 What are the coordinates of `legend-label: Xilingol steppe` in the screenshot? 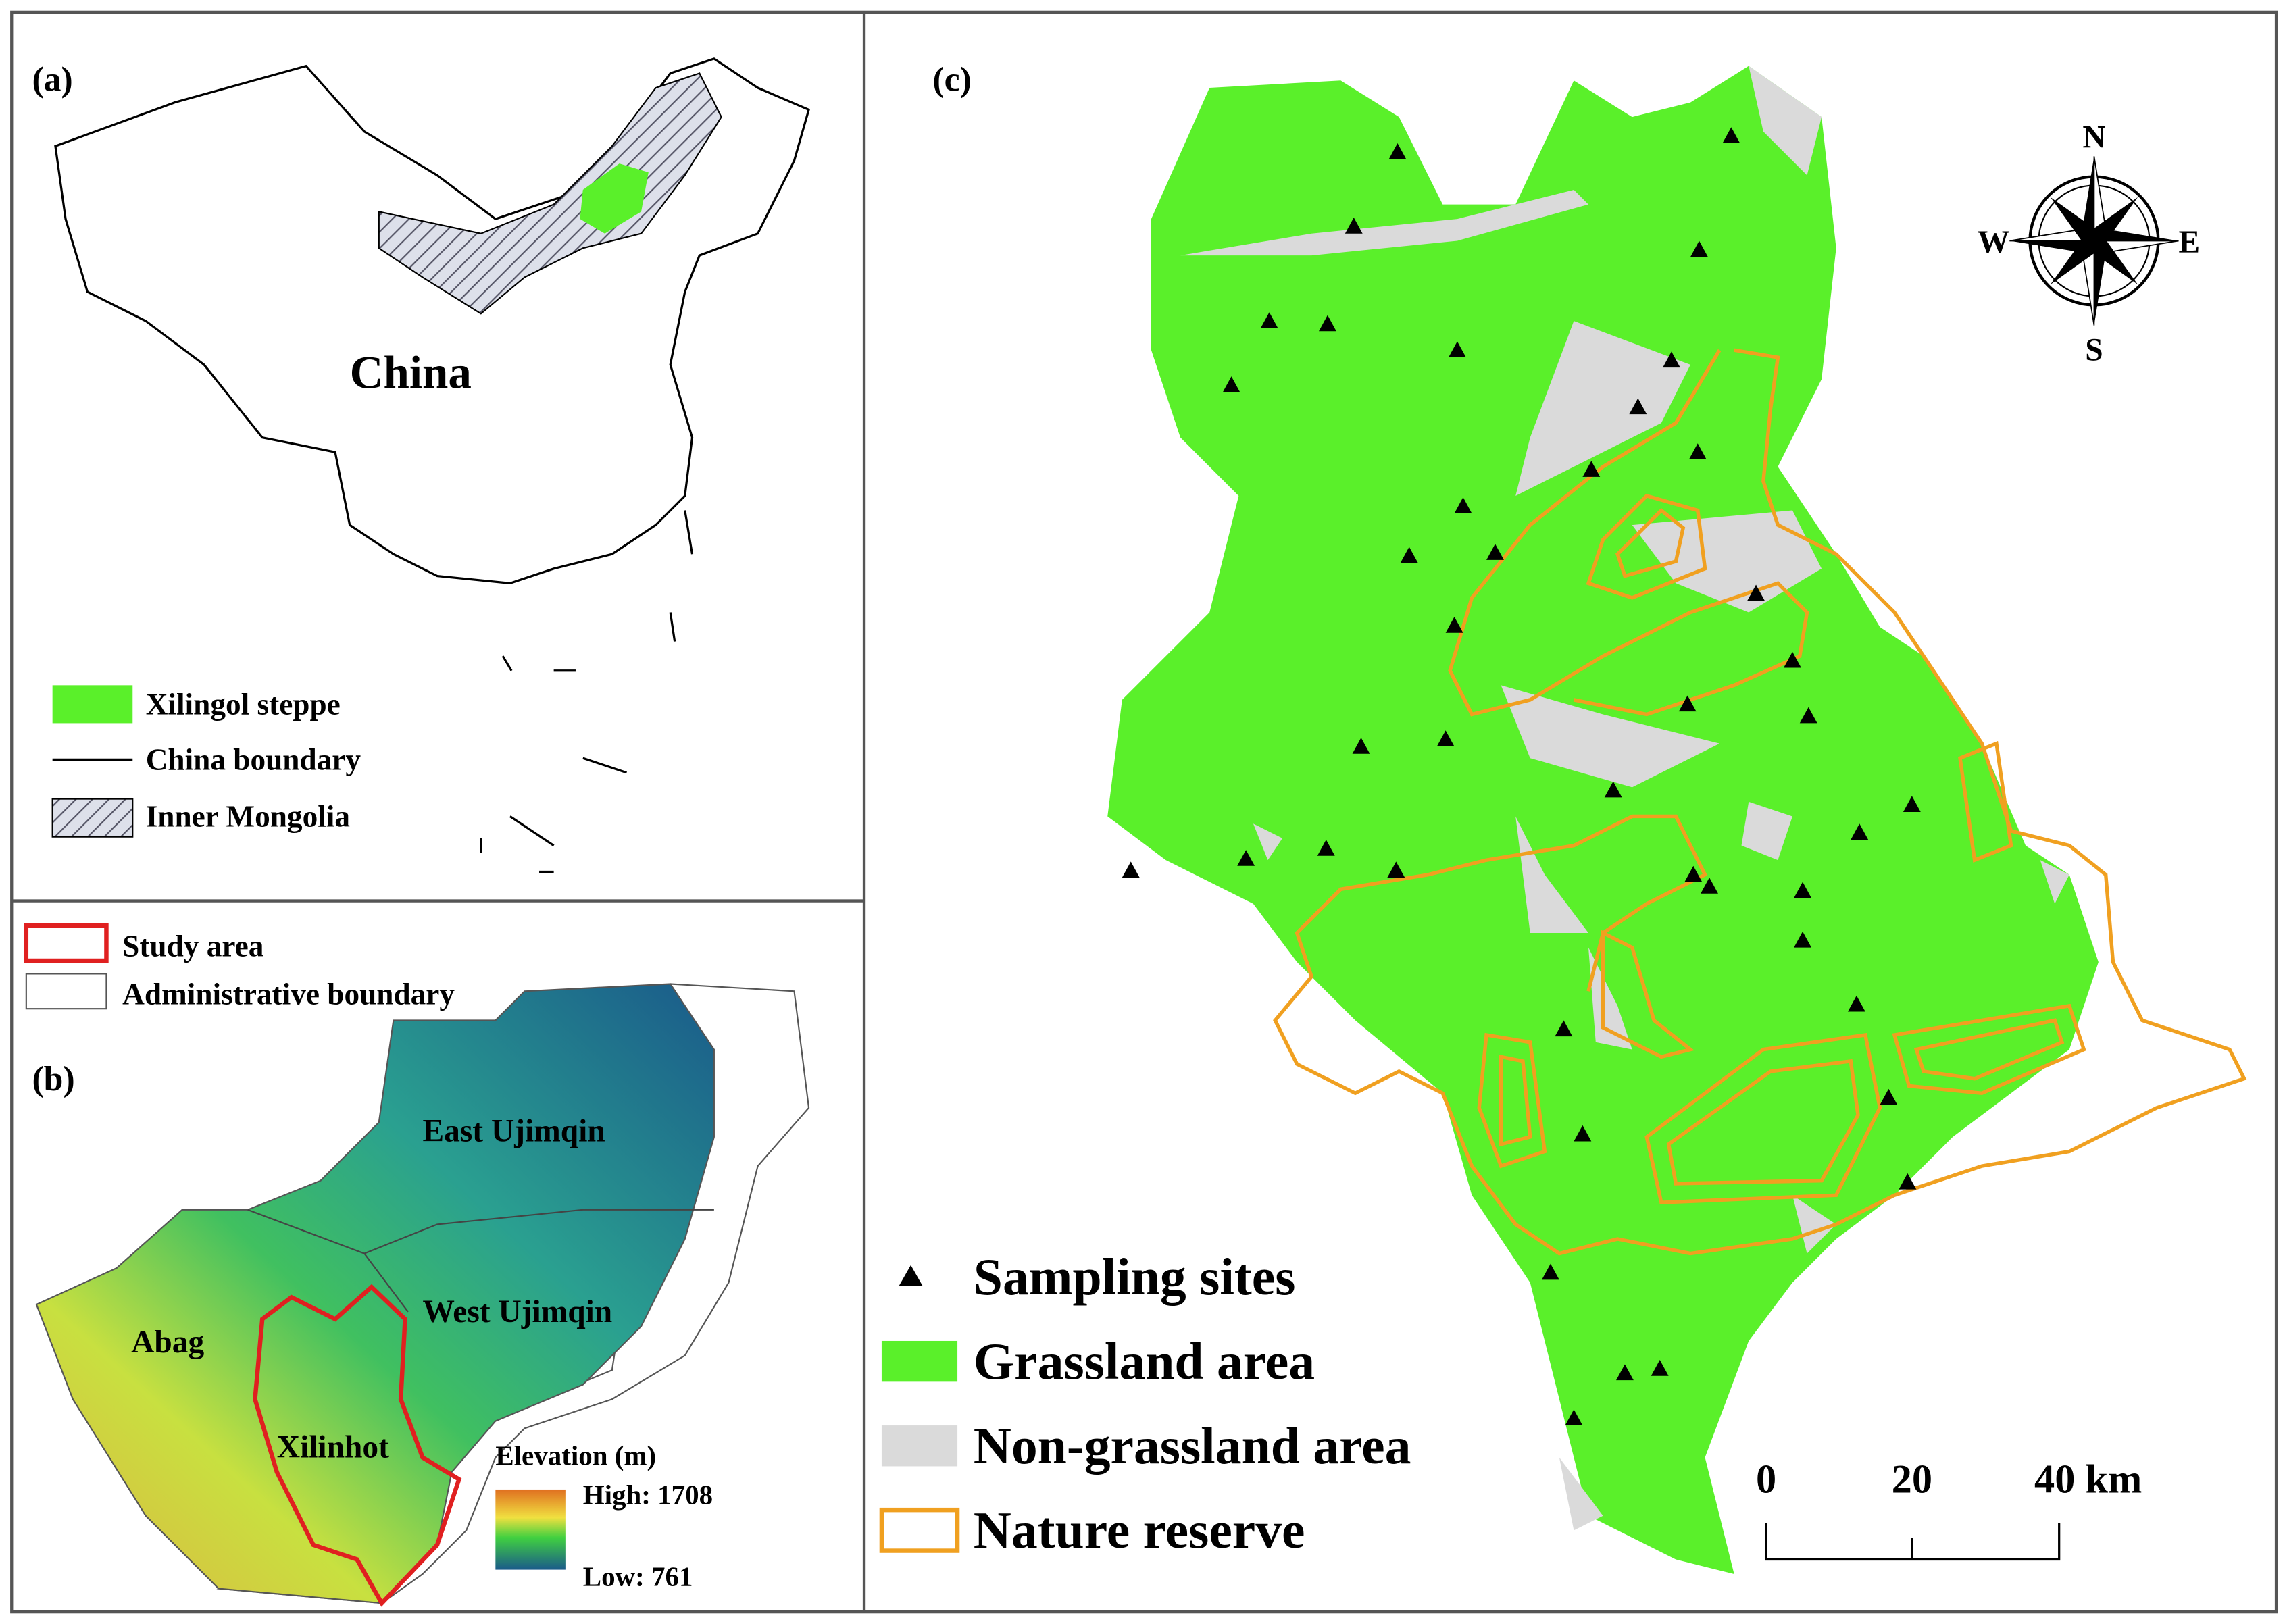 It's located at (243, 704).